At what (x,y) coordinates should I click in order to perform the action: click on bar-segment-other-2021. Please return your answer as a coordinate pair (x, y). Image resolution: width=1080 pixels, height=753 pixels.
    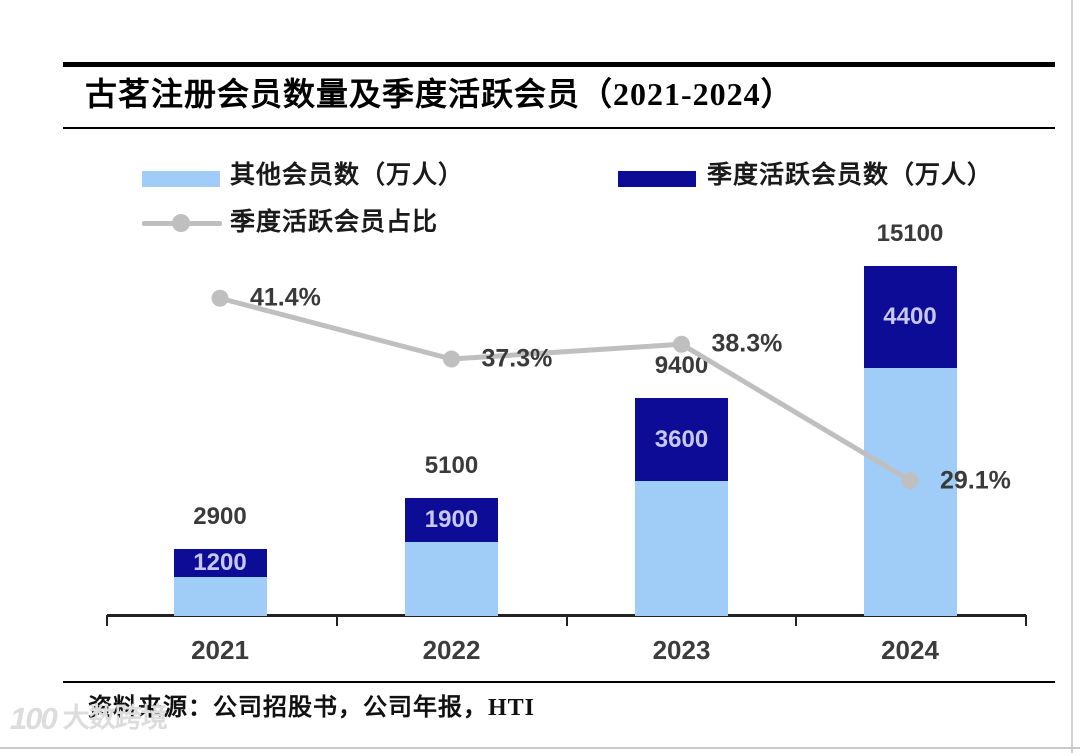
    Looking at the image, I should click on (220, 596).